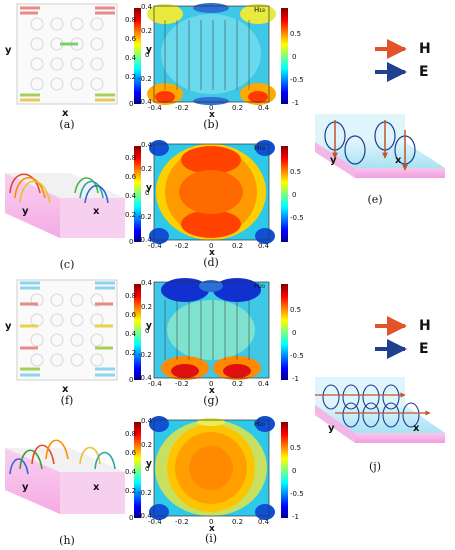 This screenshot has height=550, width=455. I want to click on panel-a-label: (a), so click(67, 124).